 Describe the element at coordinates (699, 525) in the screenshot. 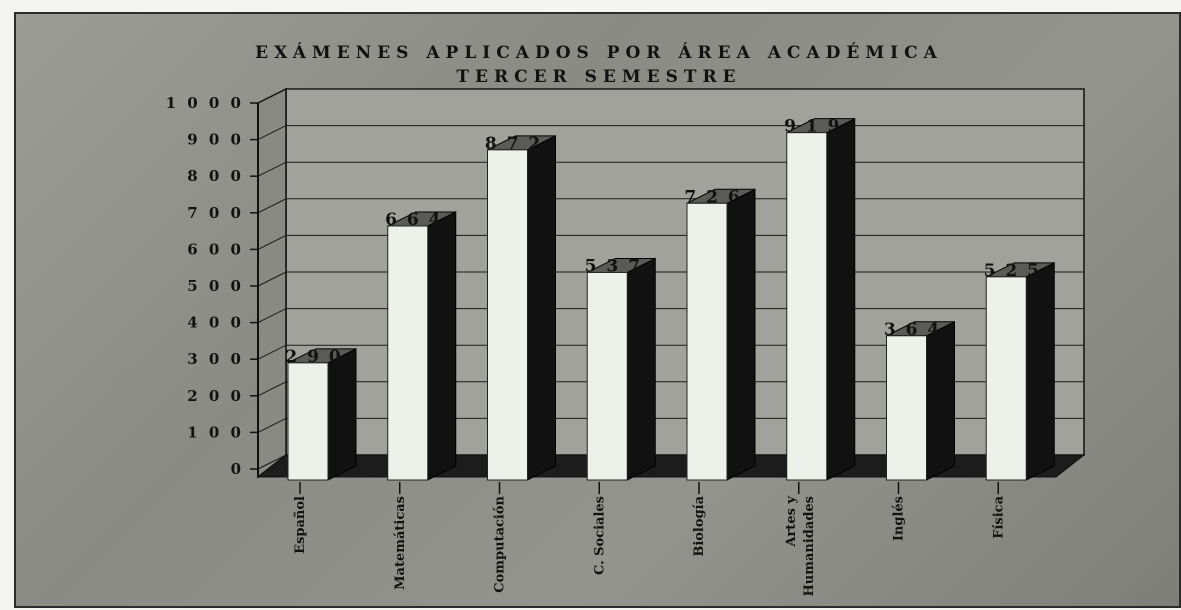

I see `x-category-label: Biología` at that location.